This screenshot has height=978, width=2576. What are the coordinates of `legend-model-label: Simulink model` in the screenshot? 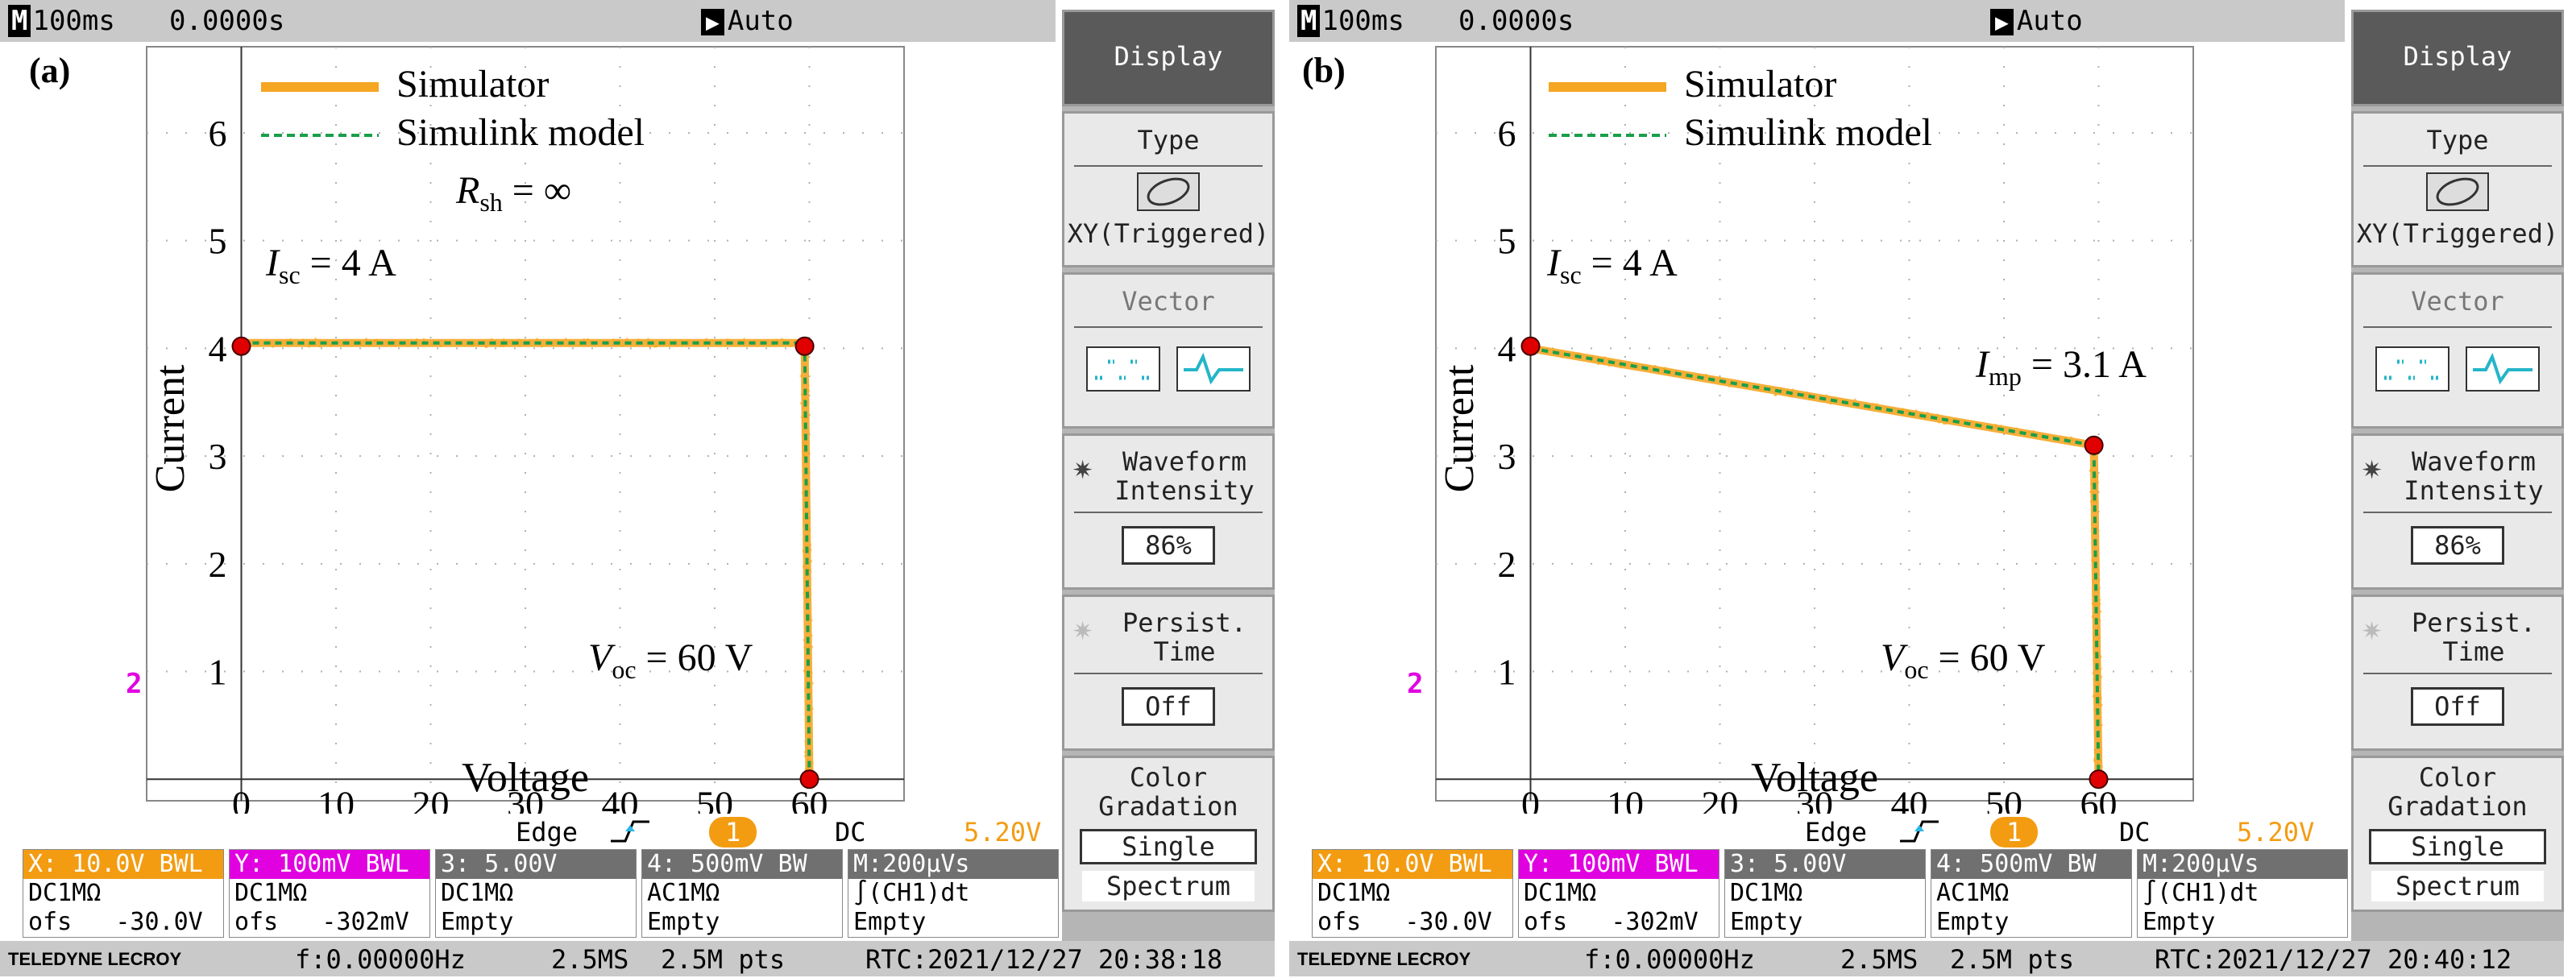 It's located at (1808, 132).